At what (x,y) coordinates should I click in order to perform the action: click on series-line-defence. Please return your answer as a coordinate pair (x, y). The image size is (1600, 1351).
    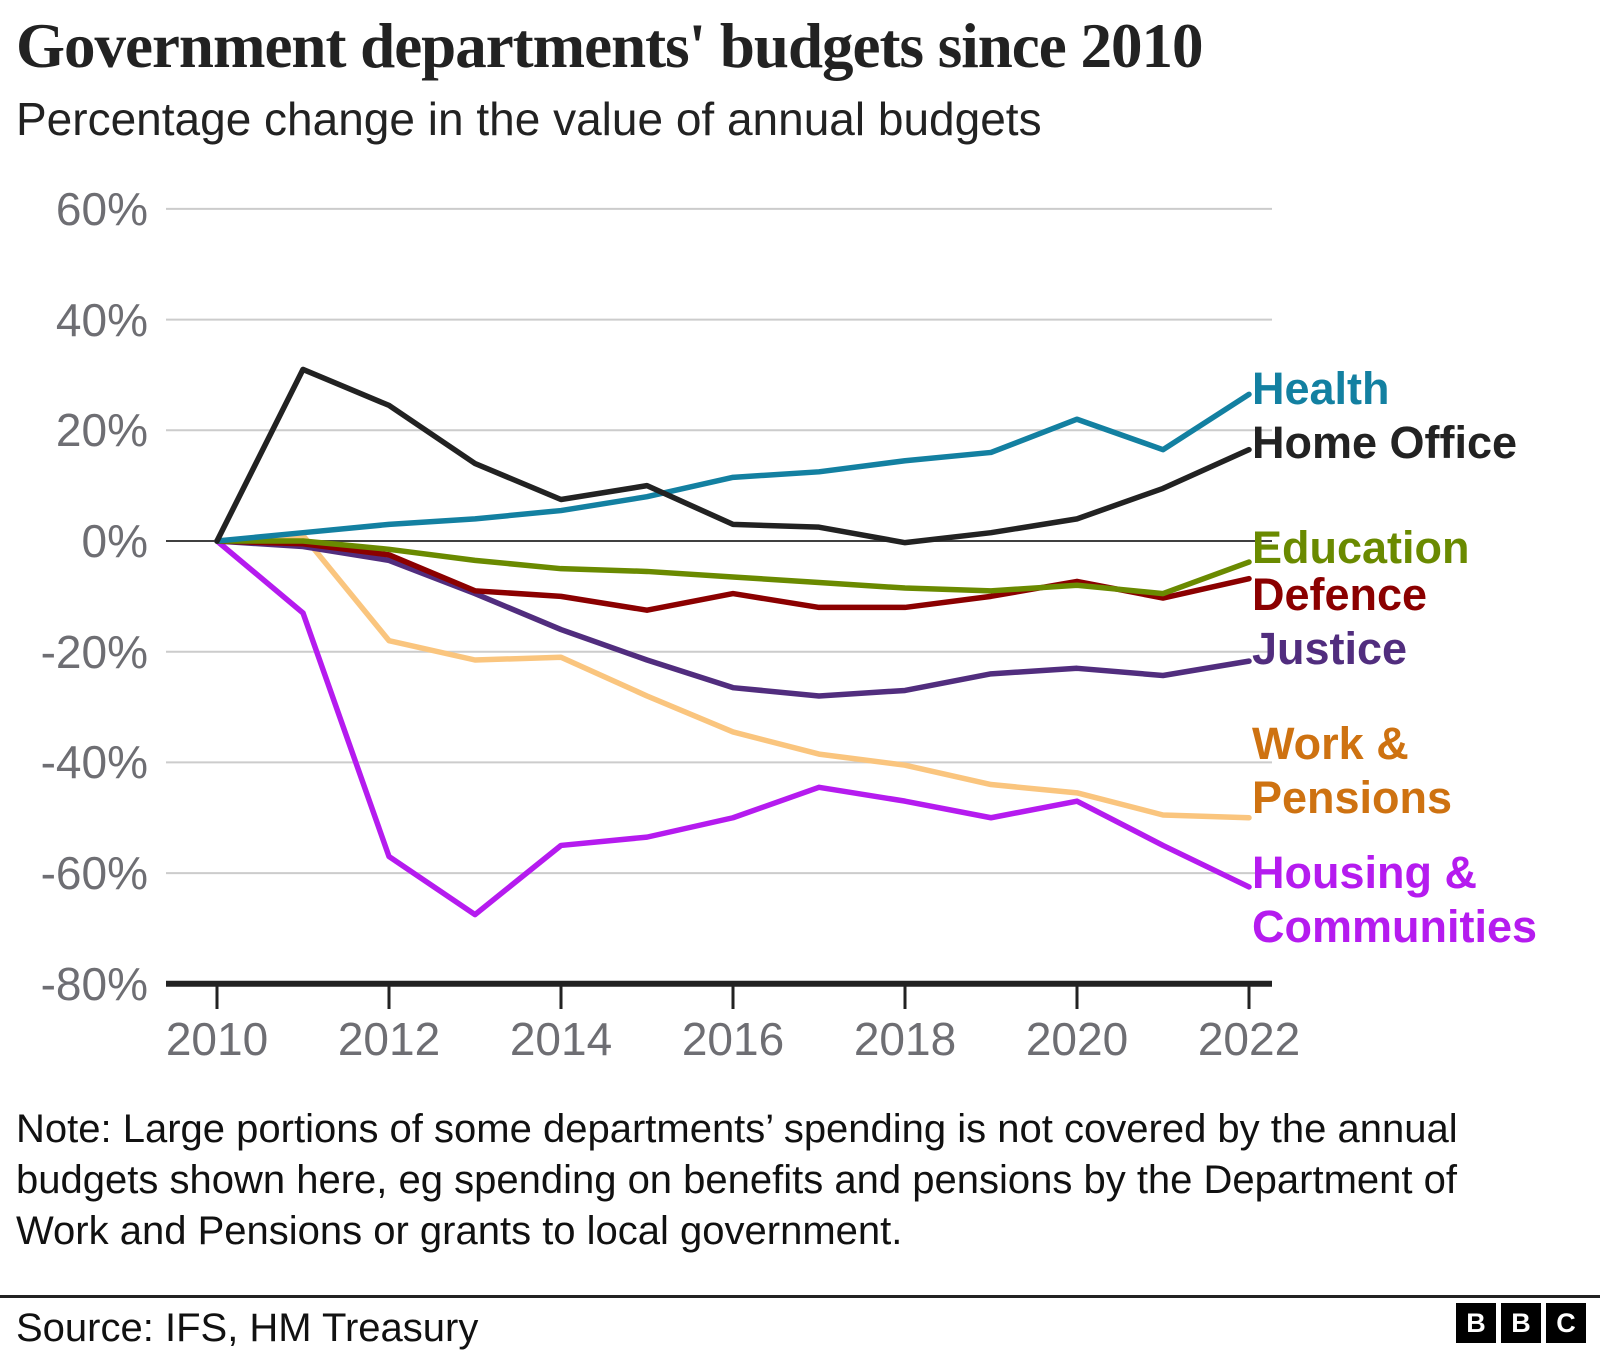
    Looking at the image, I should click on (733, 575).